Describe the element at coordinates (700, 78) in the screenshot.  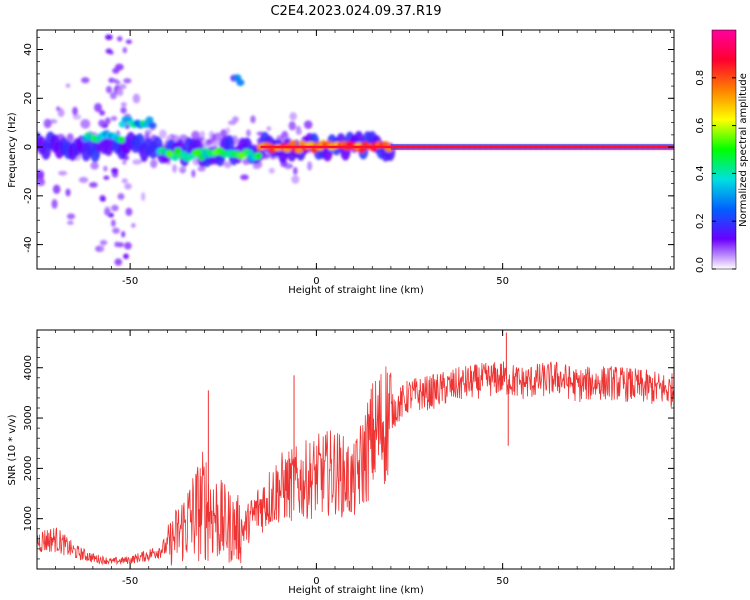
I see `colorbar-tick-label: 0.8` at that location.